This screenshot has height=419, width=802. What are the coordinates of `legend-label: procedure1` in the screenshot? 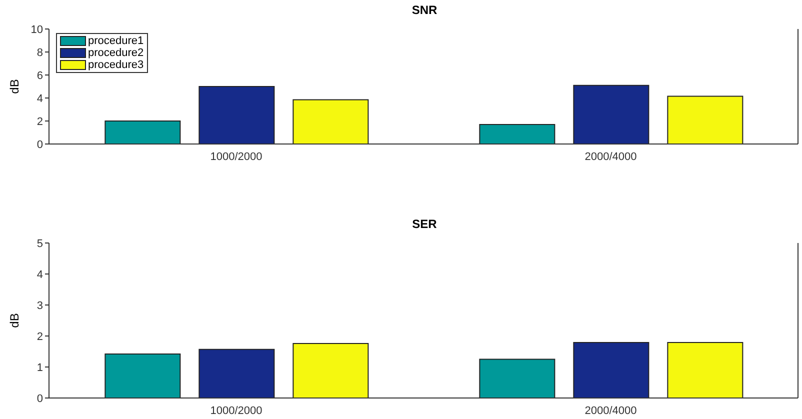 It's located at (116, 41).